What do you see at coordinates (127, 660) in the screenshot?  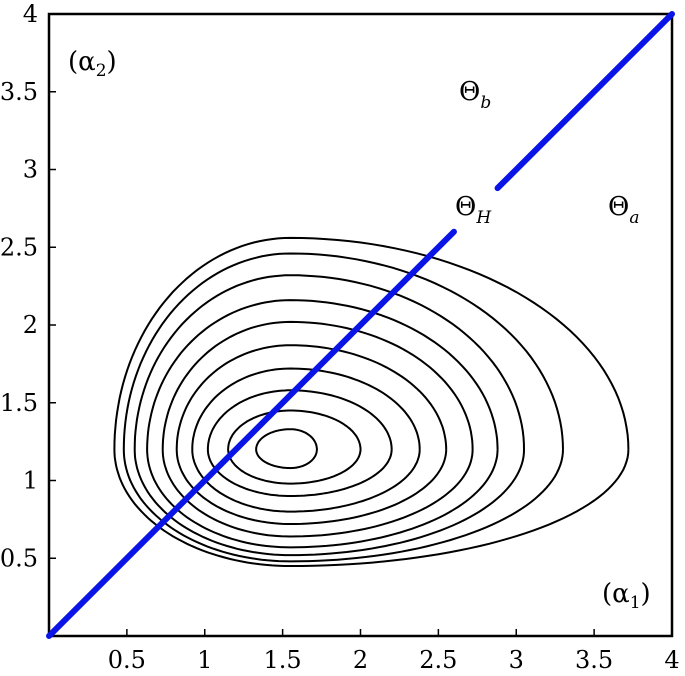 I see `x-tick-label: 0.5` at bounding box center [127, 660].